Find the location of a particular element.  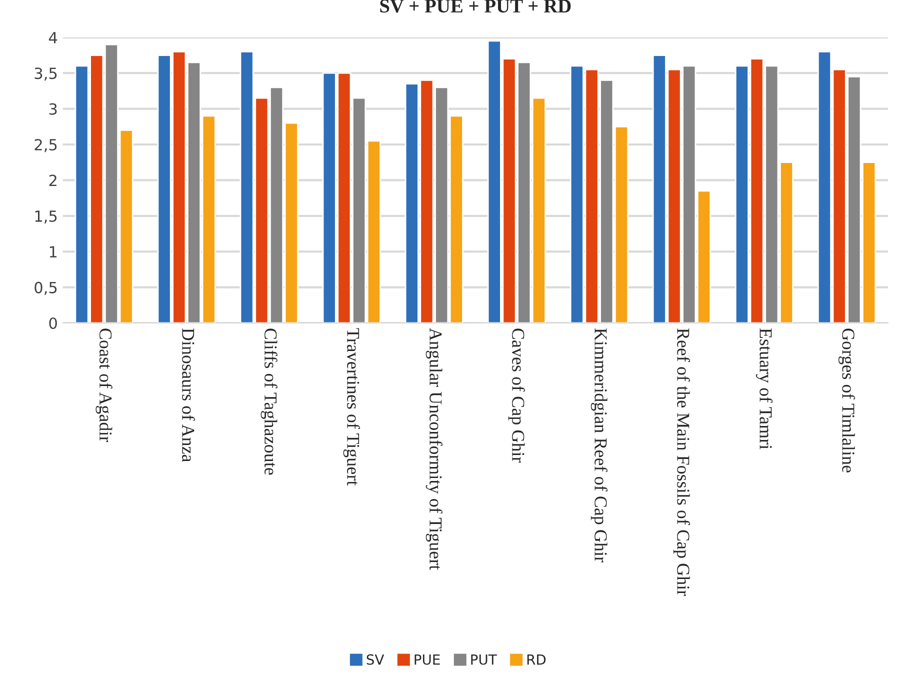

y-tick-label: 1,5 is located at coordinates (46, 217).